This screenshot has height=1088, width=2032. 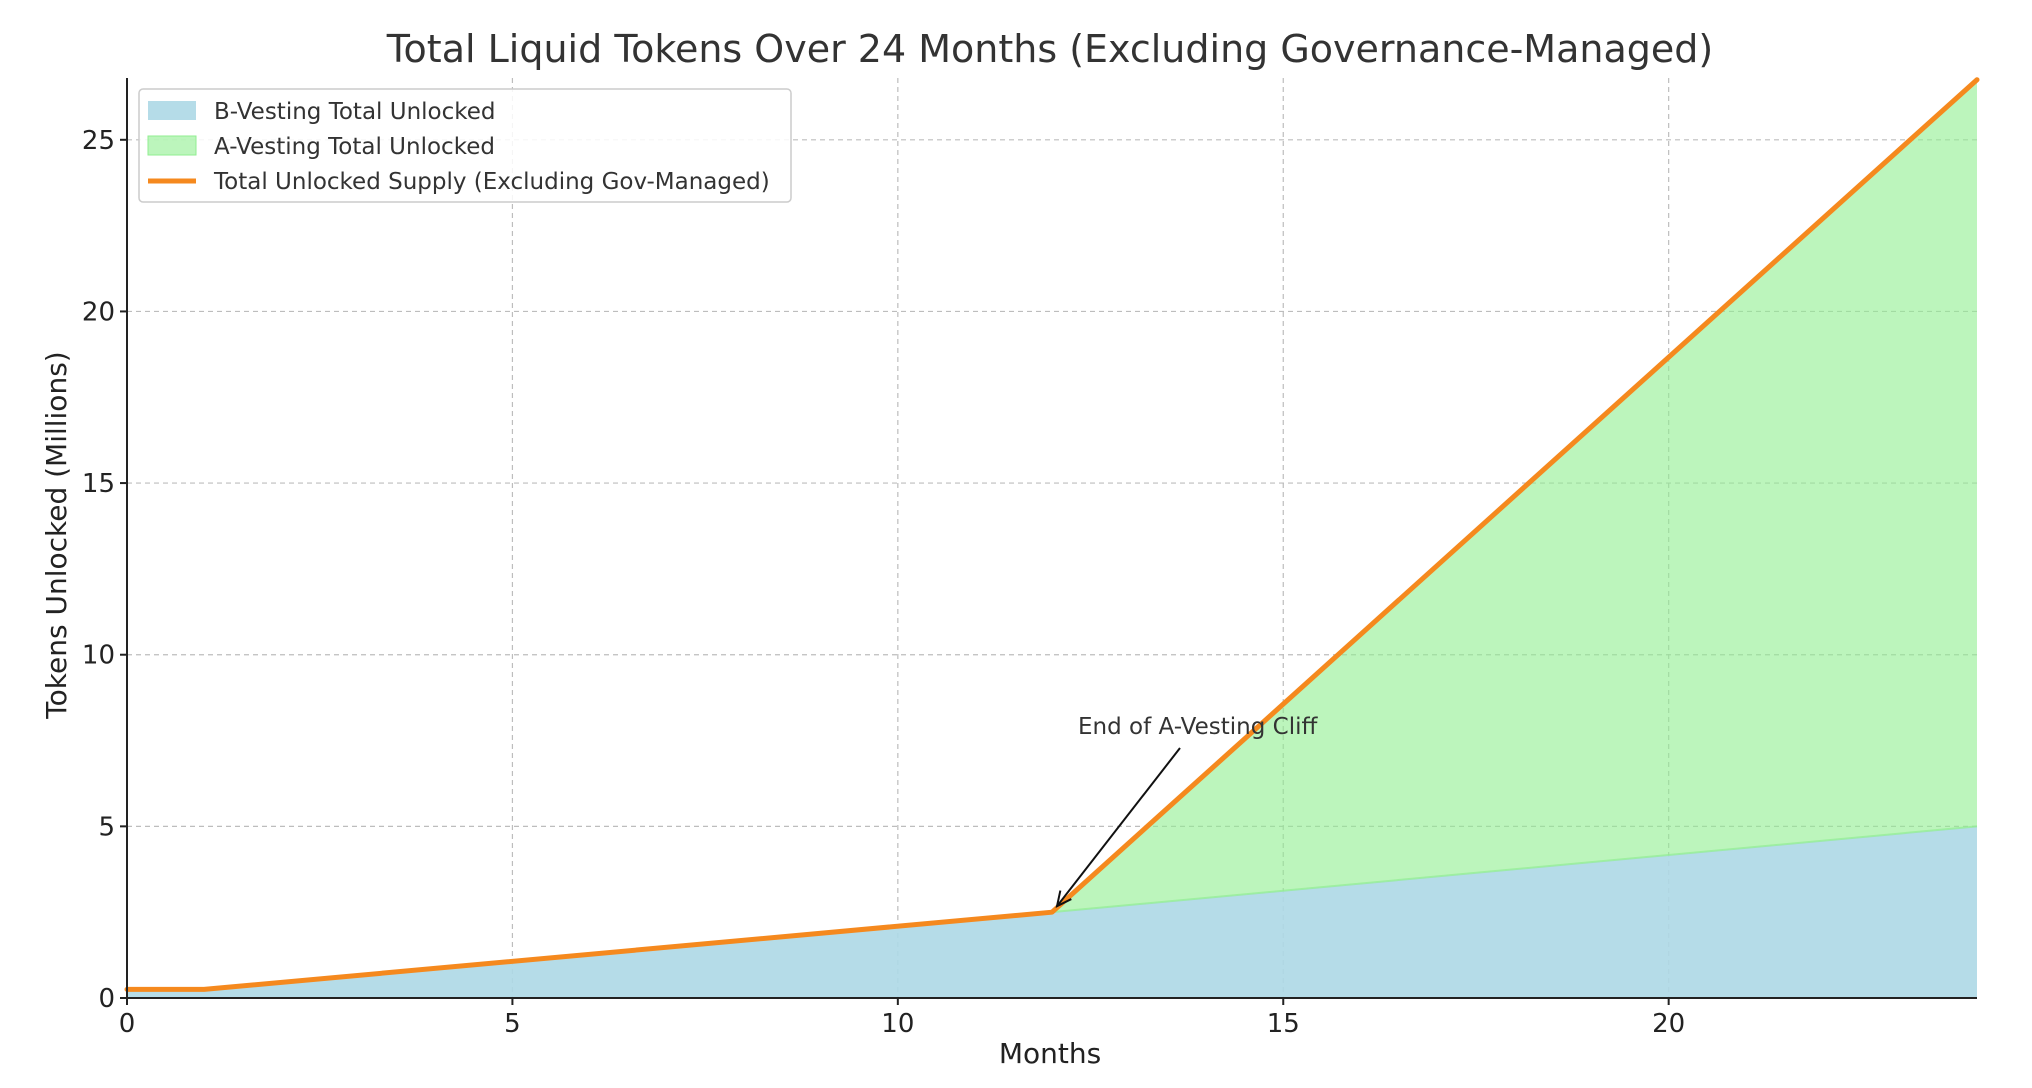 I want to click on y-tick-label: 10, so click(x=98, y=656).